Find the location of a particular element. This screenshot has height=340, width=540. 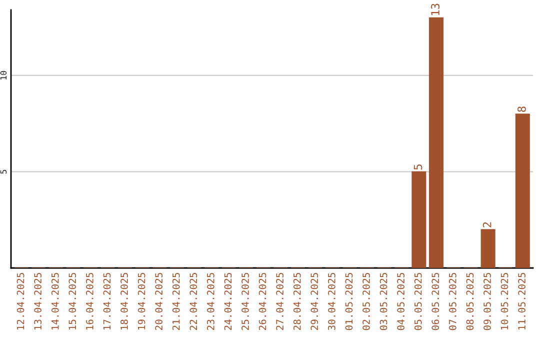

x-tick-label: 08.05.2025 is located at coordinates (470, 301).